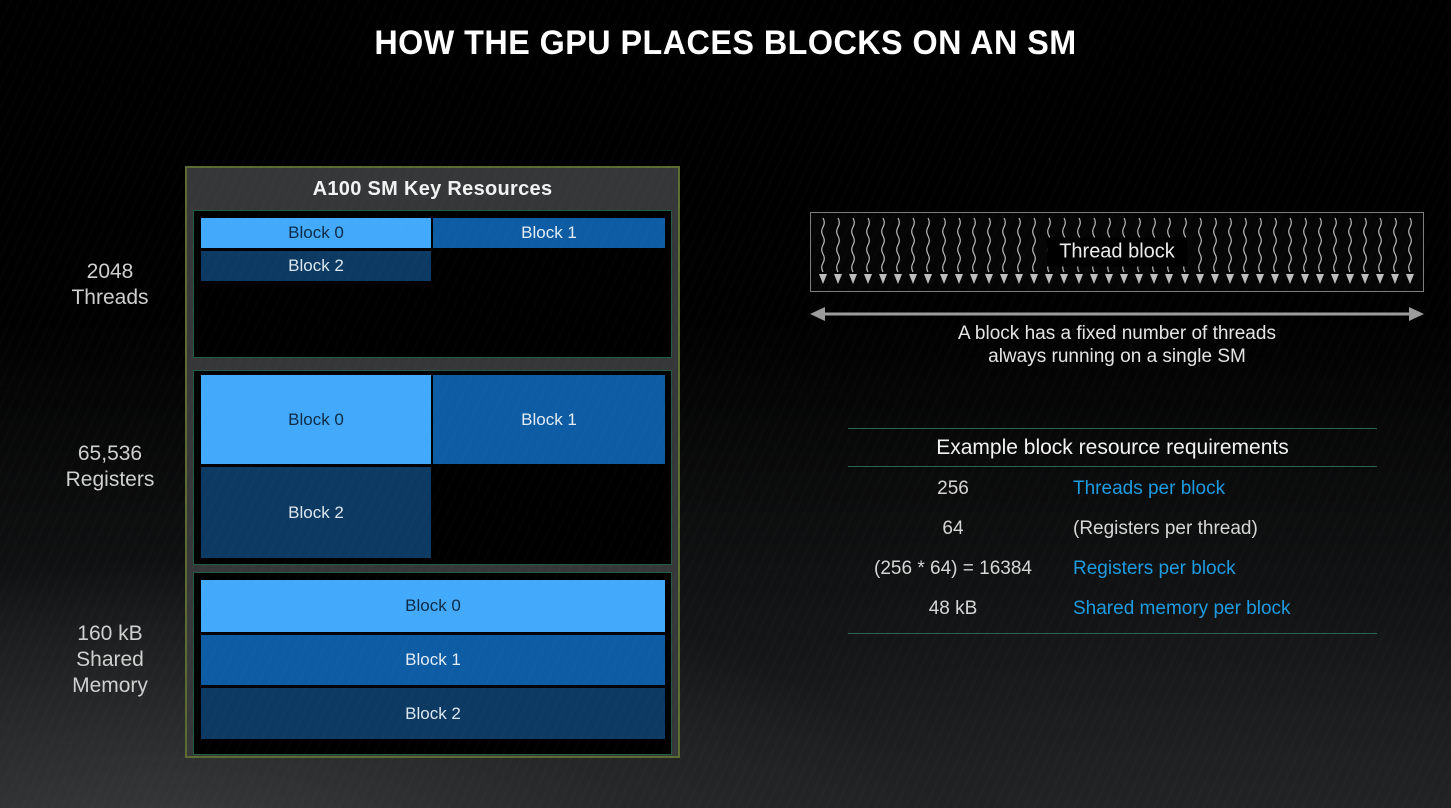 The height and width of the screenshot is (808, 1451). I want to click on shared-block-1: Block 1, so click(433, 660).